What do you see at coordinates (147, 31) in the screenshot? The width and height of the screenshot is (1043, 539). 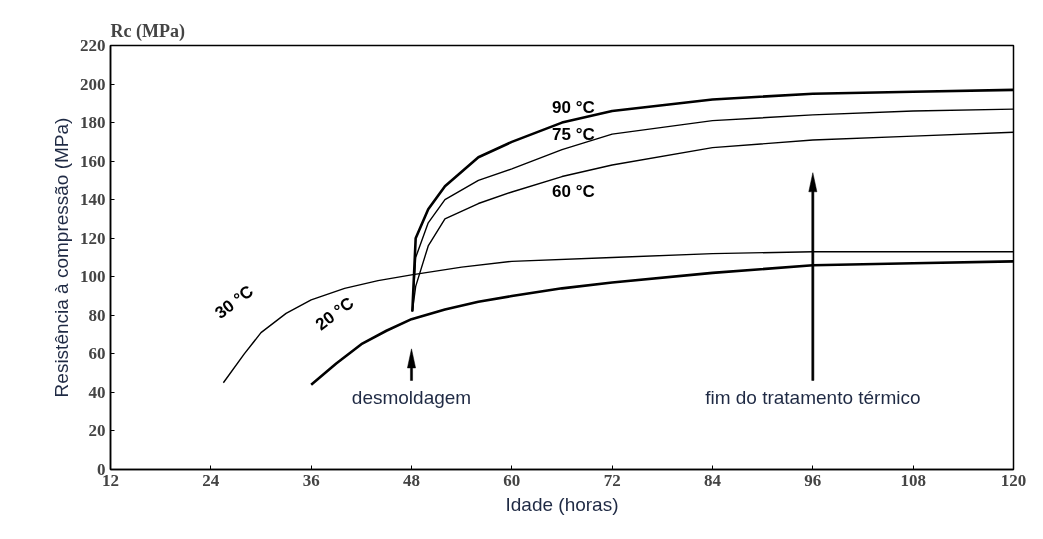 I see `text: Rc (MPa)` at bounding box center [147, 31].